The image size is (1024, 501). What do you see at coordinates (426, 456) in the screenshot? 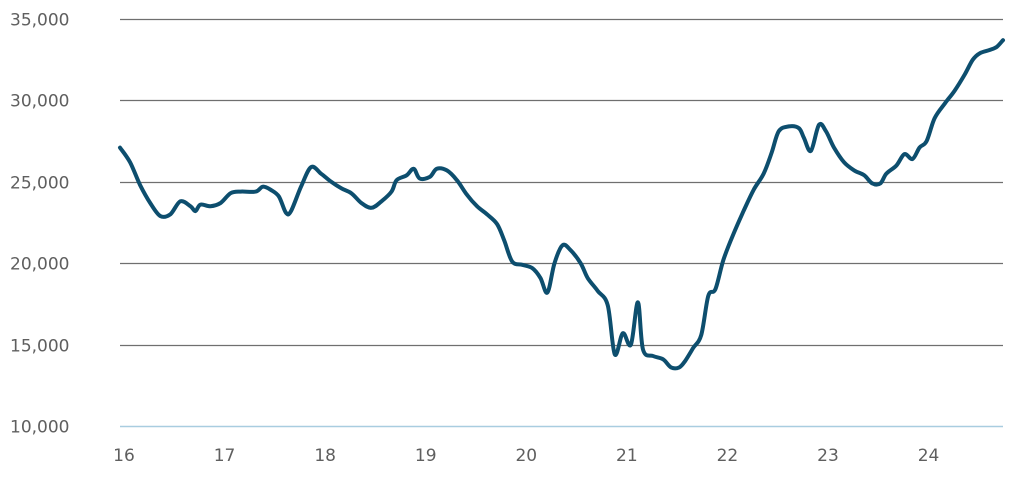
I see `x-tick-label: 19` at bounding box center [426, 456].